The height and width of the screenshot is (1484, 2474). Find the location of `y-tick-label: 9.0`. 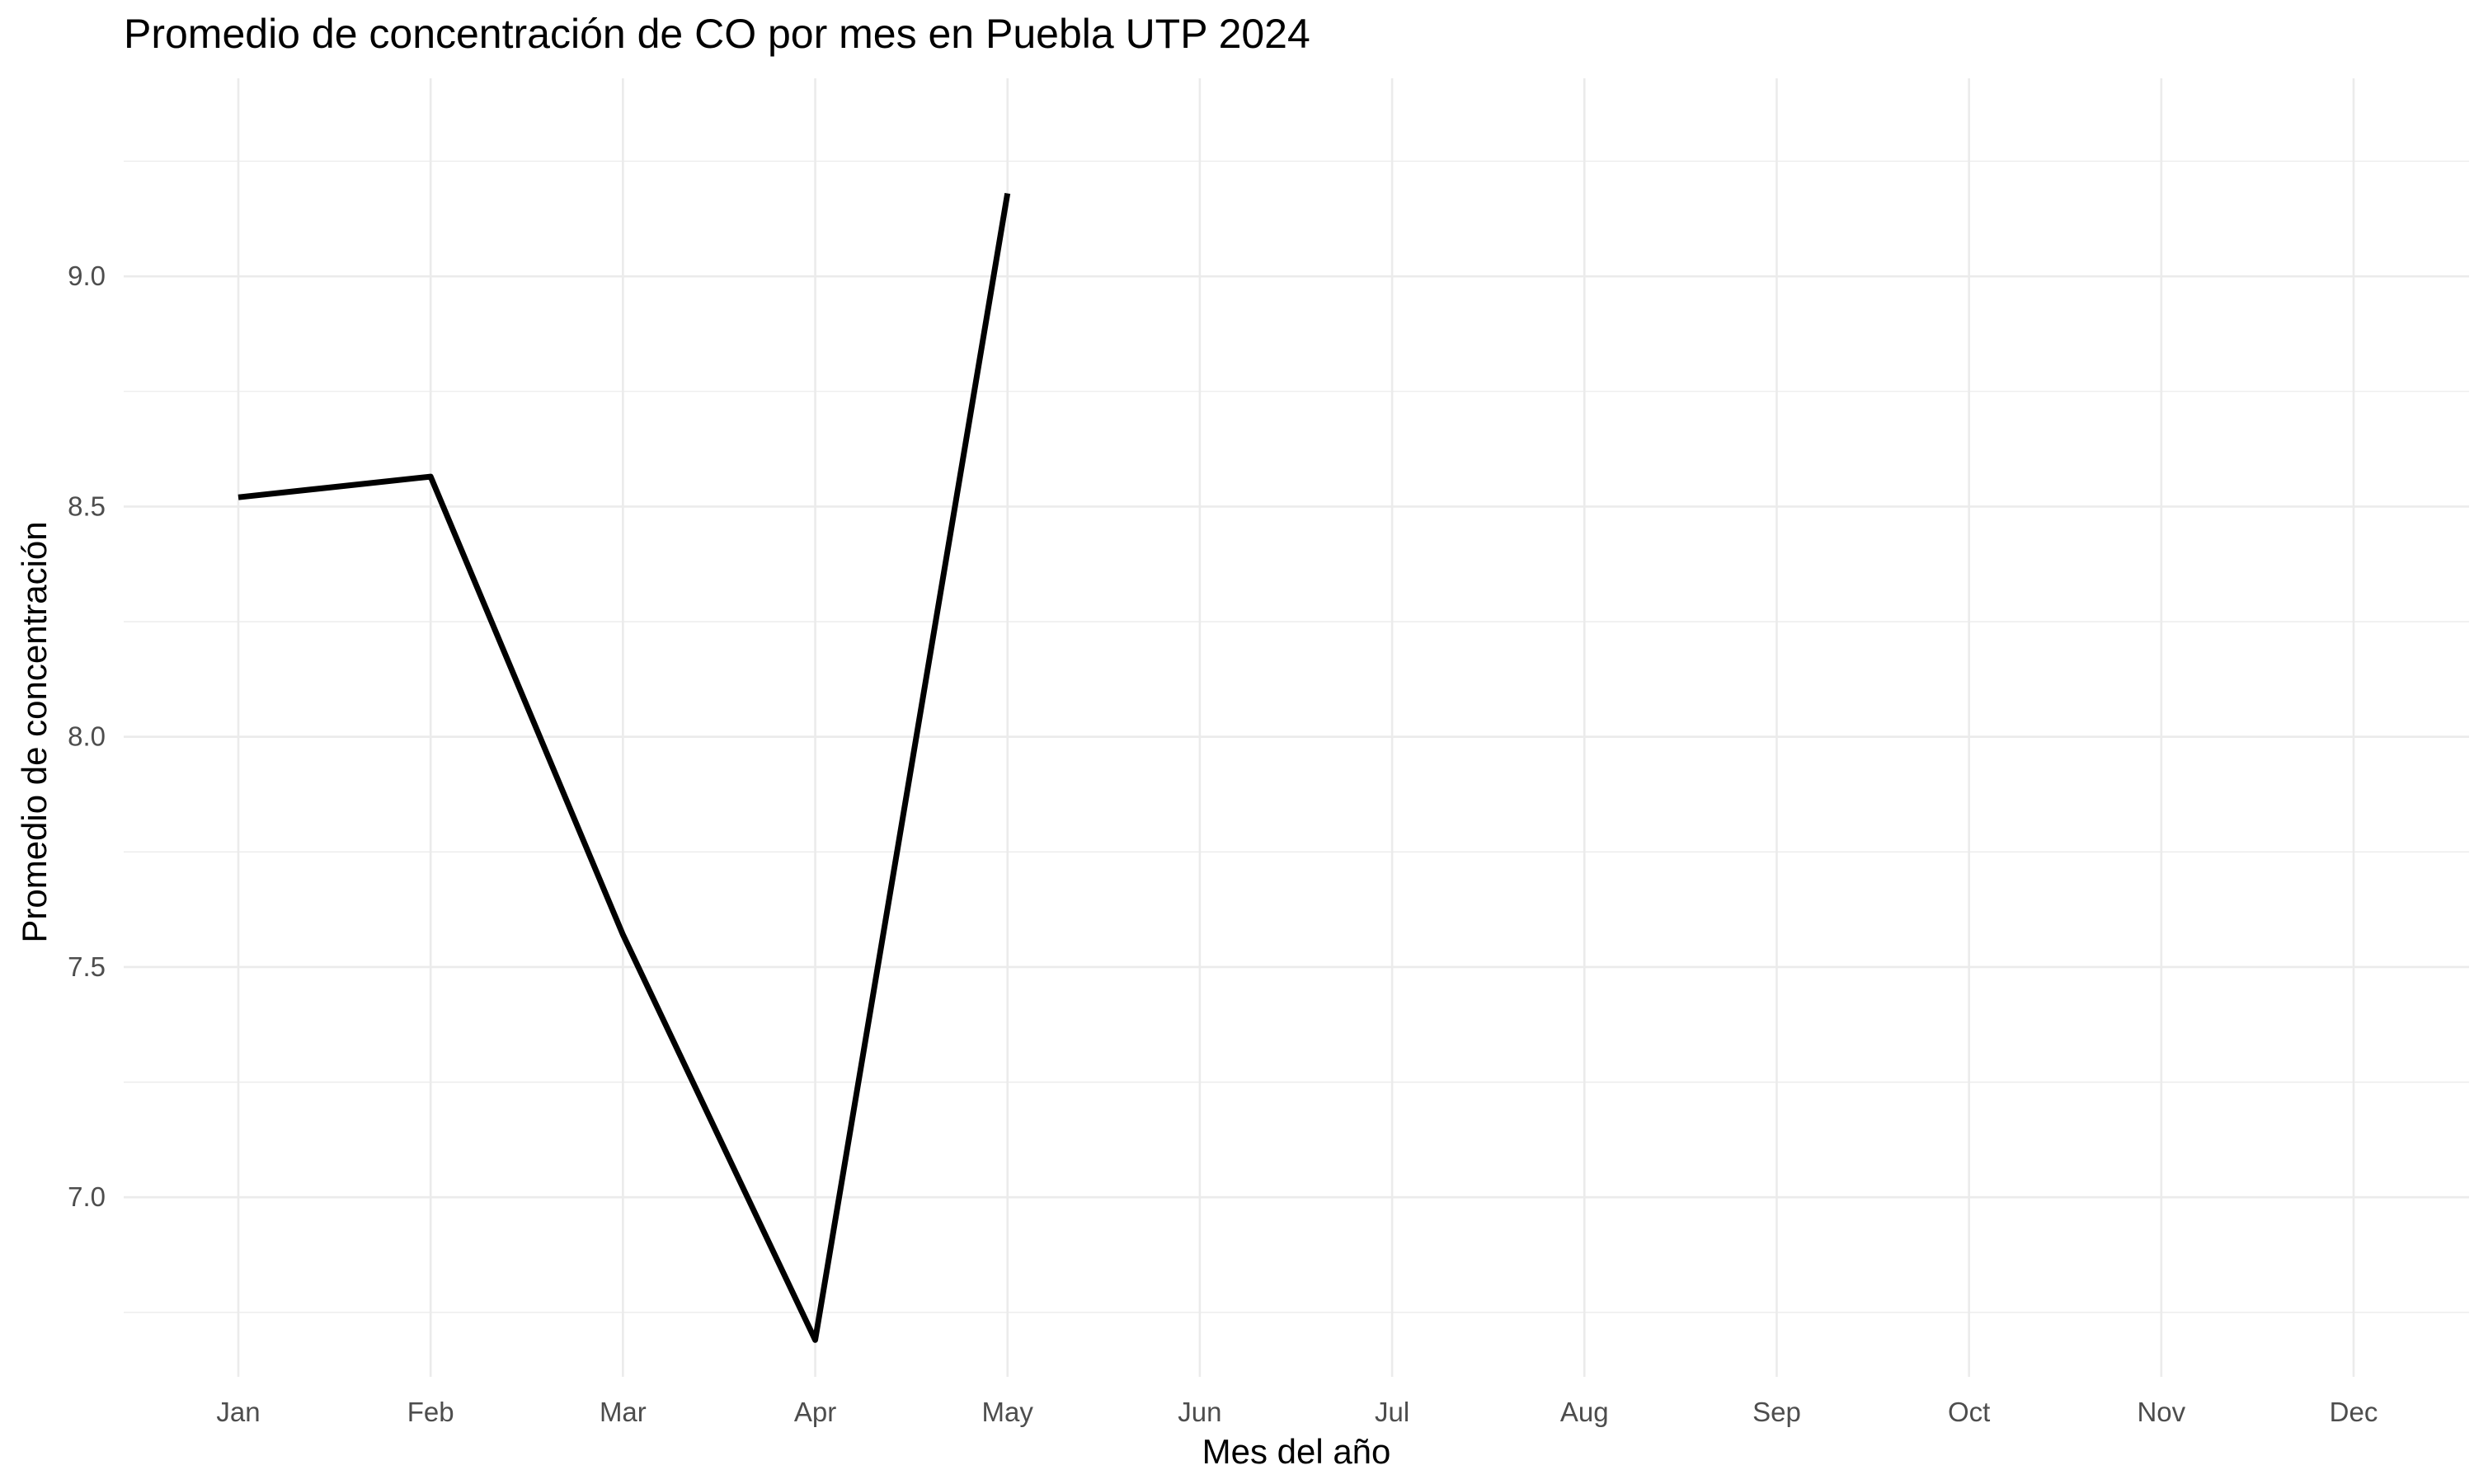

y-tick-label: 9.0 is located at coordinates (87, 276).